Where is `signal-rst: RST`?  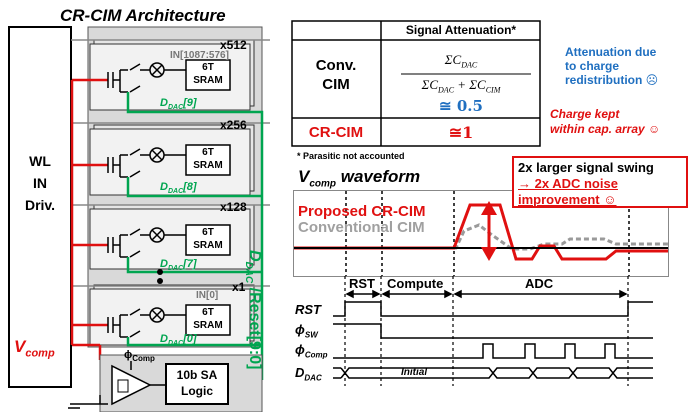
signal-rst: RST is located at coordinates (308, 309).